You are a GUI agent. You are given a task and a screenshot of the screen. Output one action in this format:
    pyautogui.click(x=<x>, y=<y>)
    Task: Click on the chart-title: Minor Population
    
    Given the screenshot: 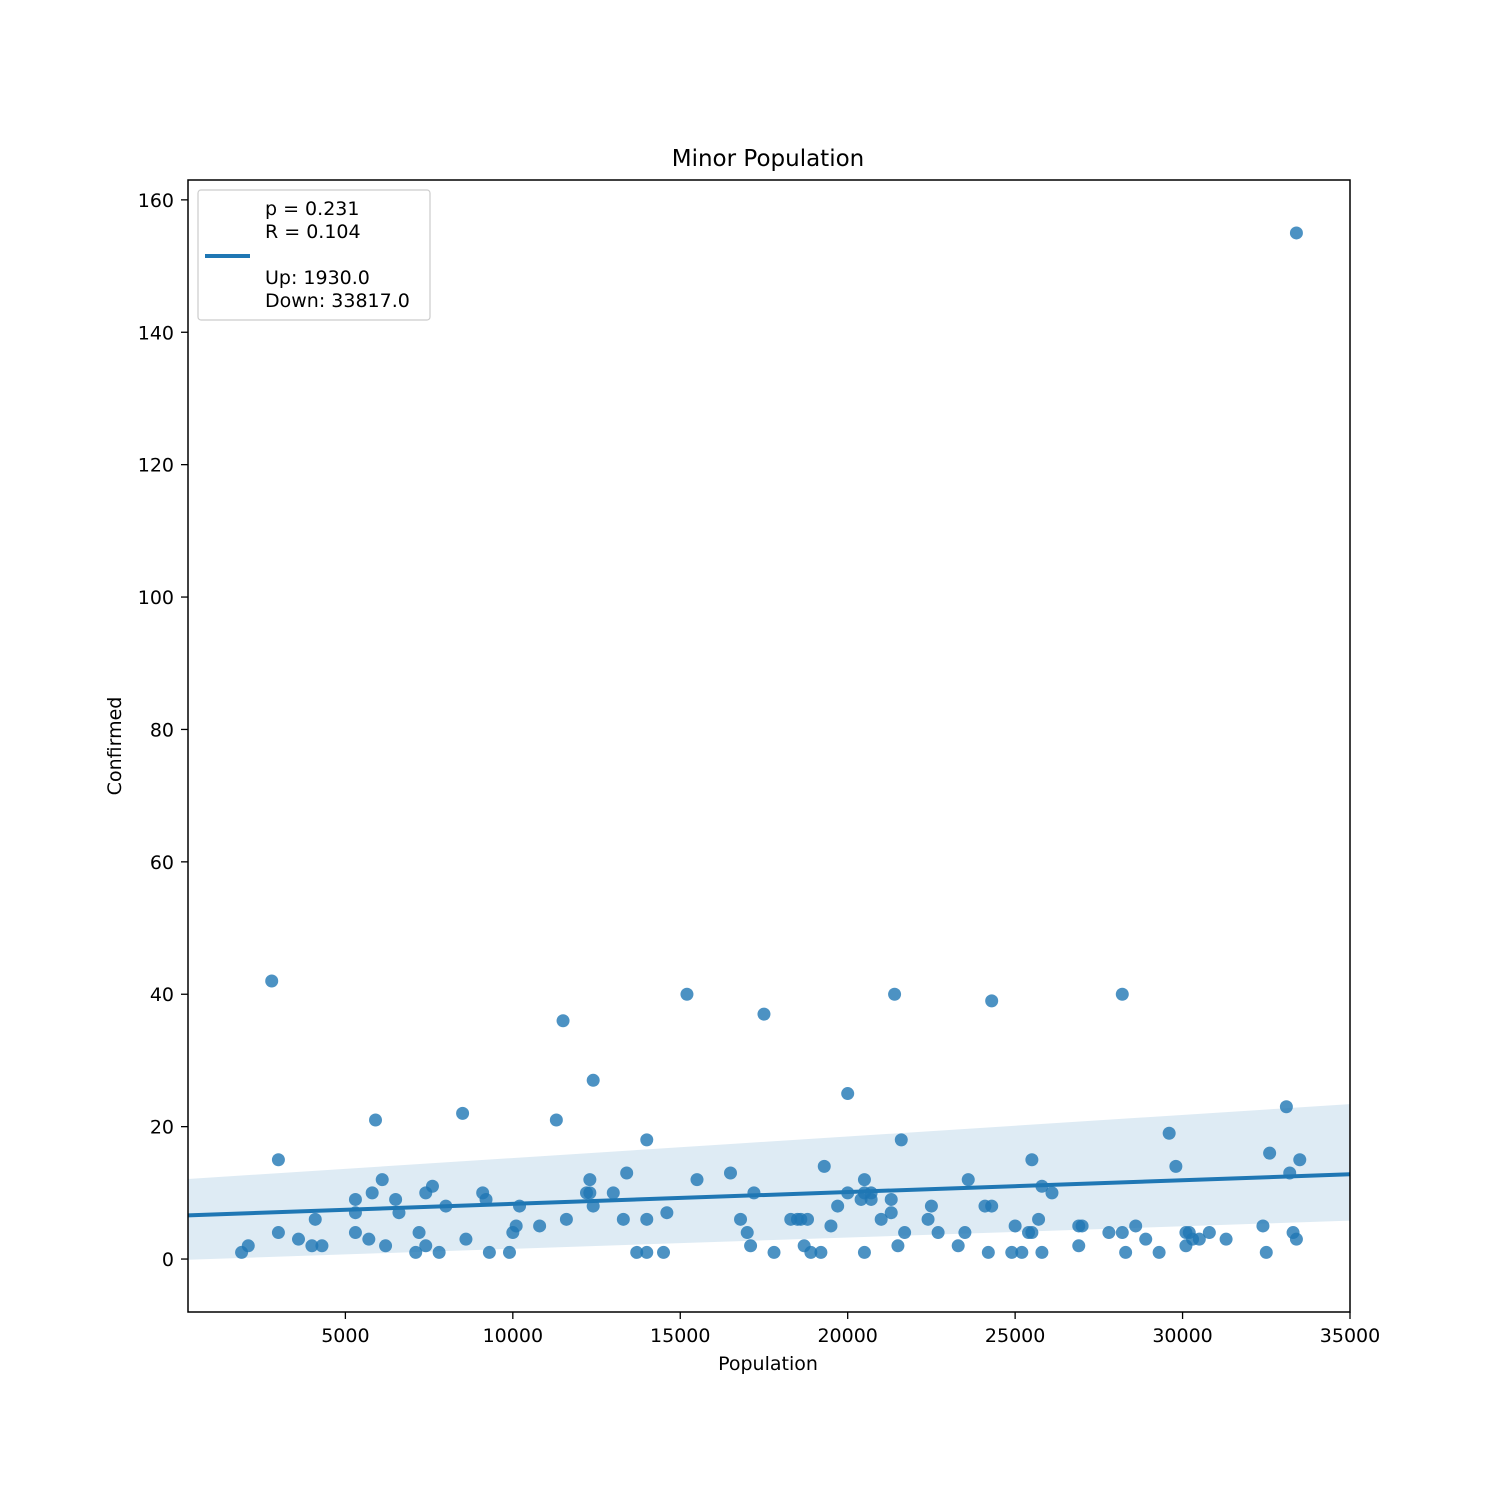 What is the action you would take?
    pyautogui.click(x=768, y=159)
    